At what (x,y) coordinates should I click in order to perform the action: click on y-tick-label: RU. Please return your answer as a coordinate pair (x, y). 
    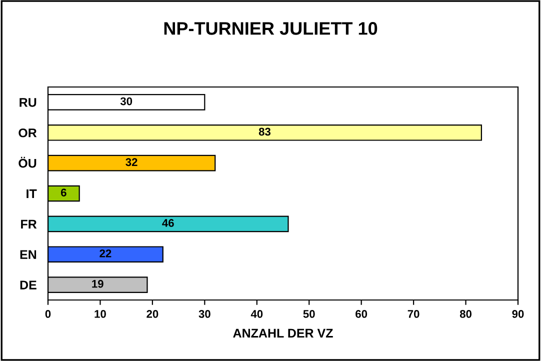
    Looking at the image, I should click on (28, 102).